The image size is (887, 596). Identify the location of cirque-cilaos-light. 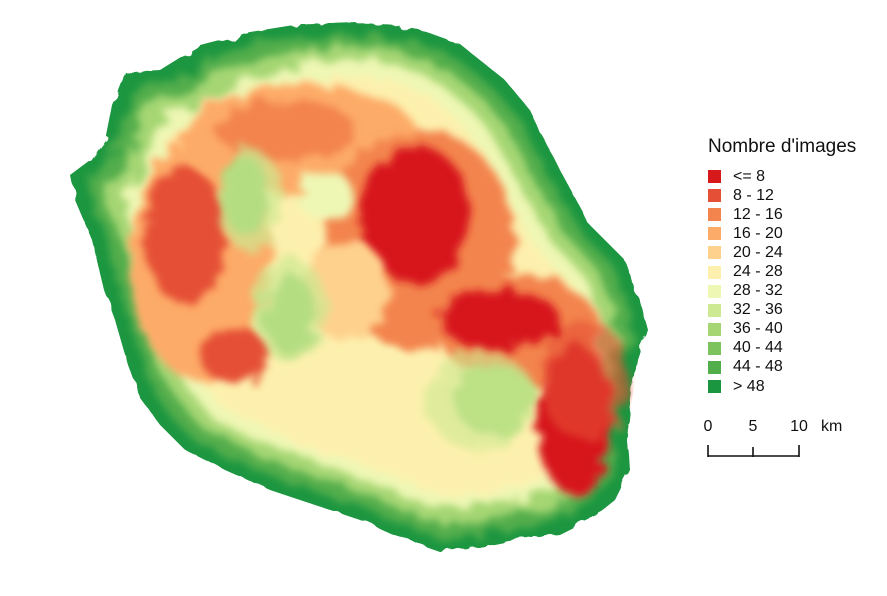
(290, 310).